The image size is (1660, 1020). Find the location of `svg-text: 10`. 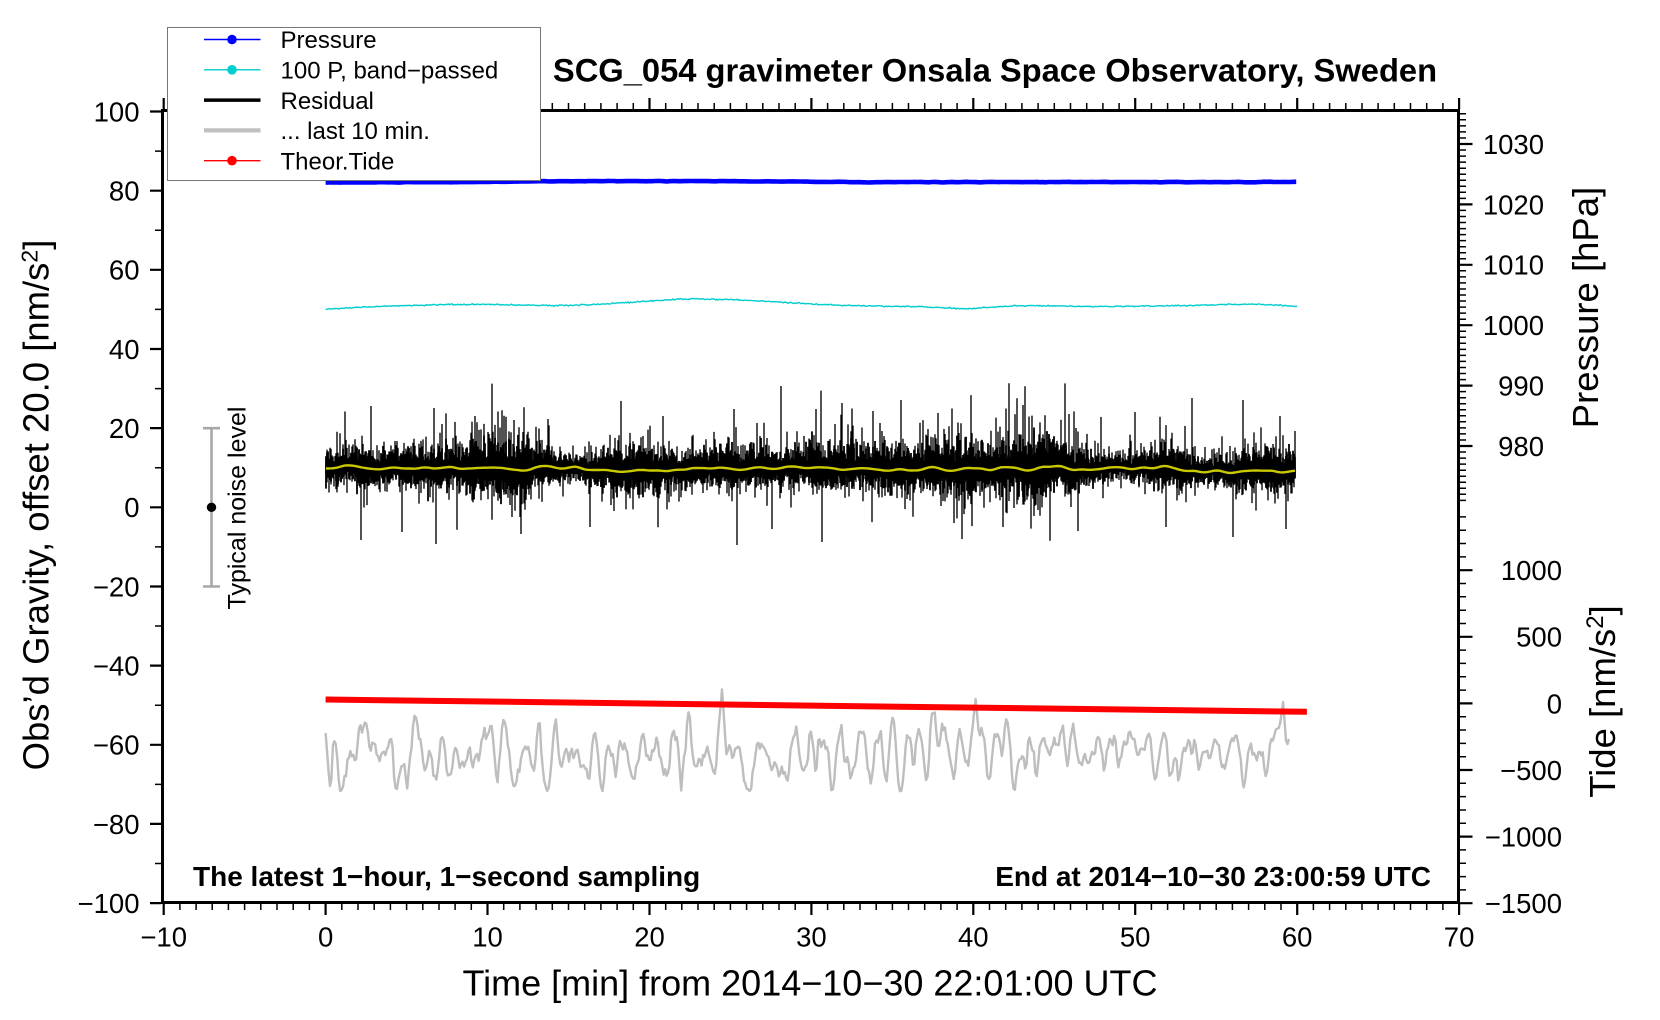

svg-text: 10 is located at coordinates (487, 937).